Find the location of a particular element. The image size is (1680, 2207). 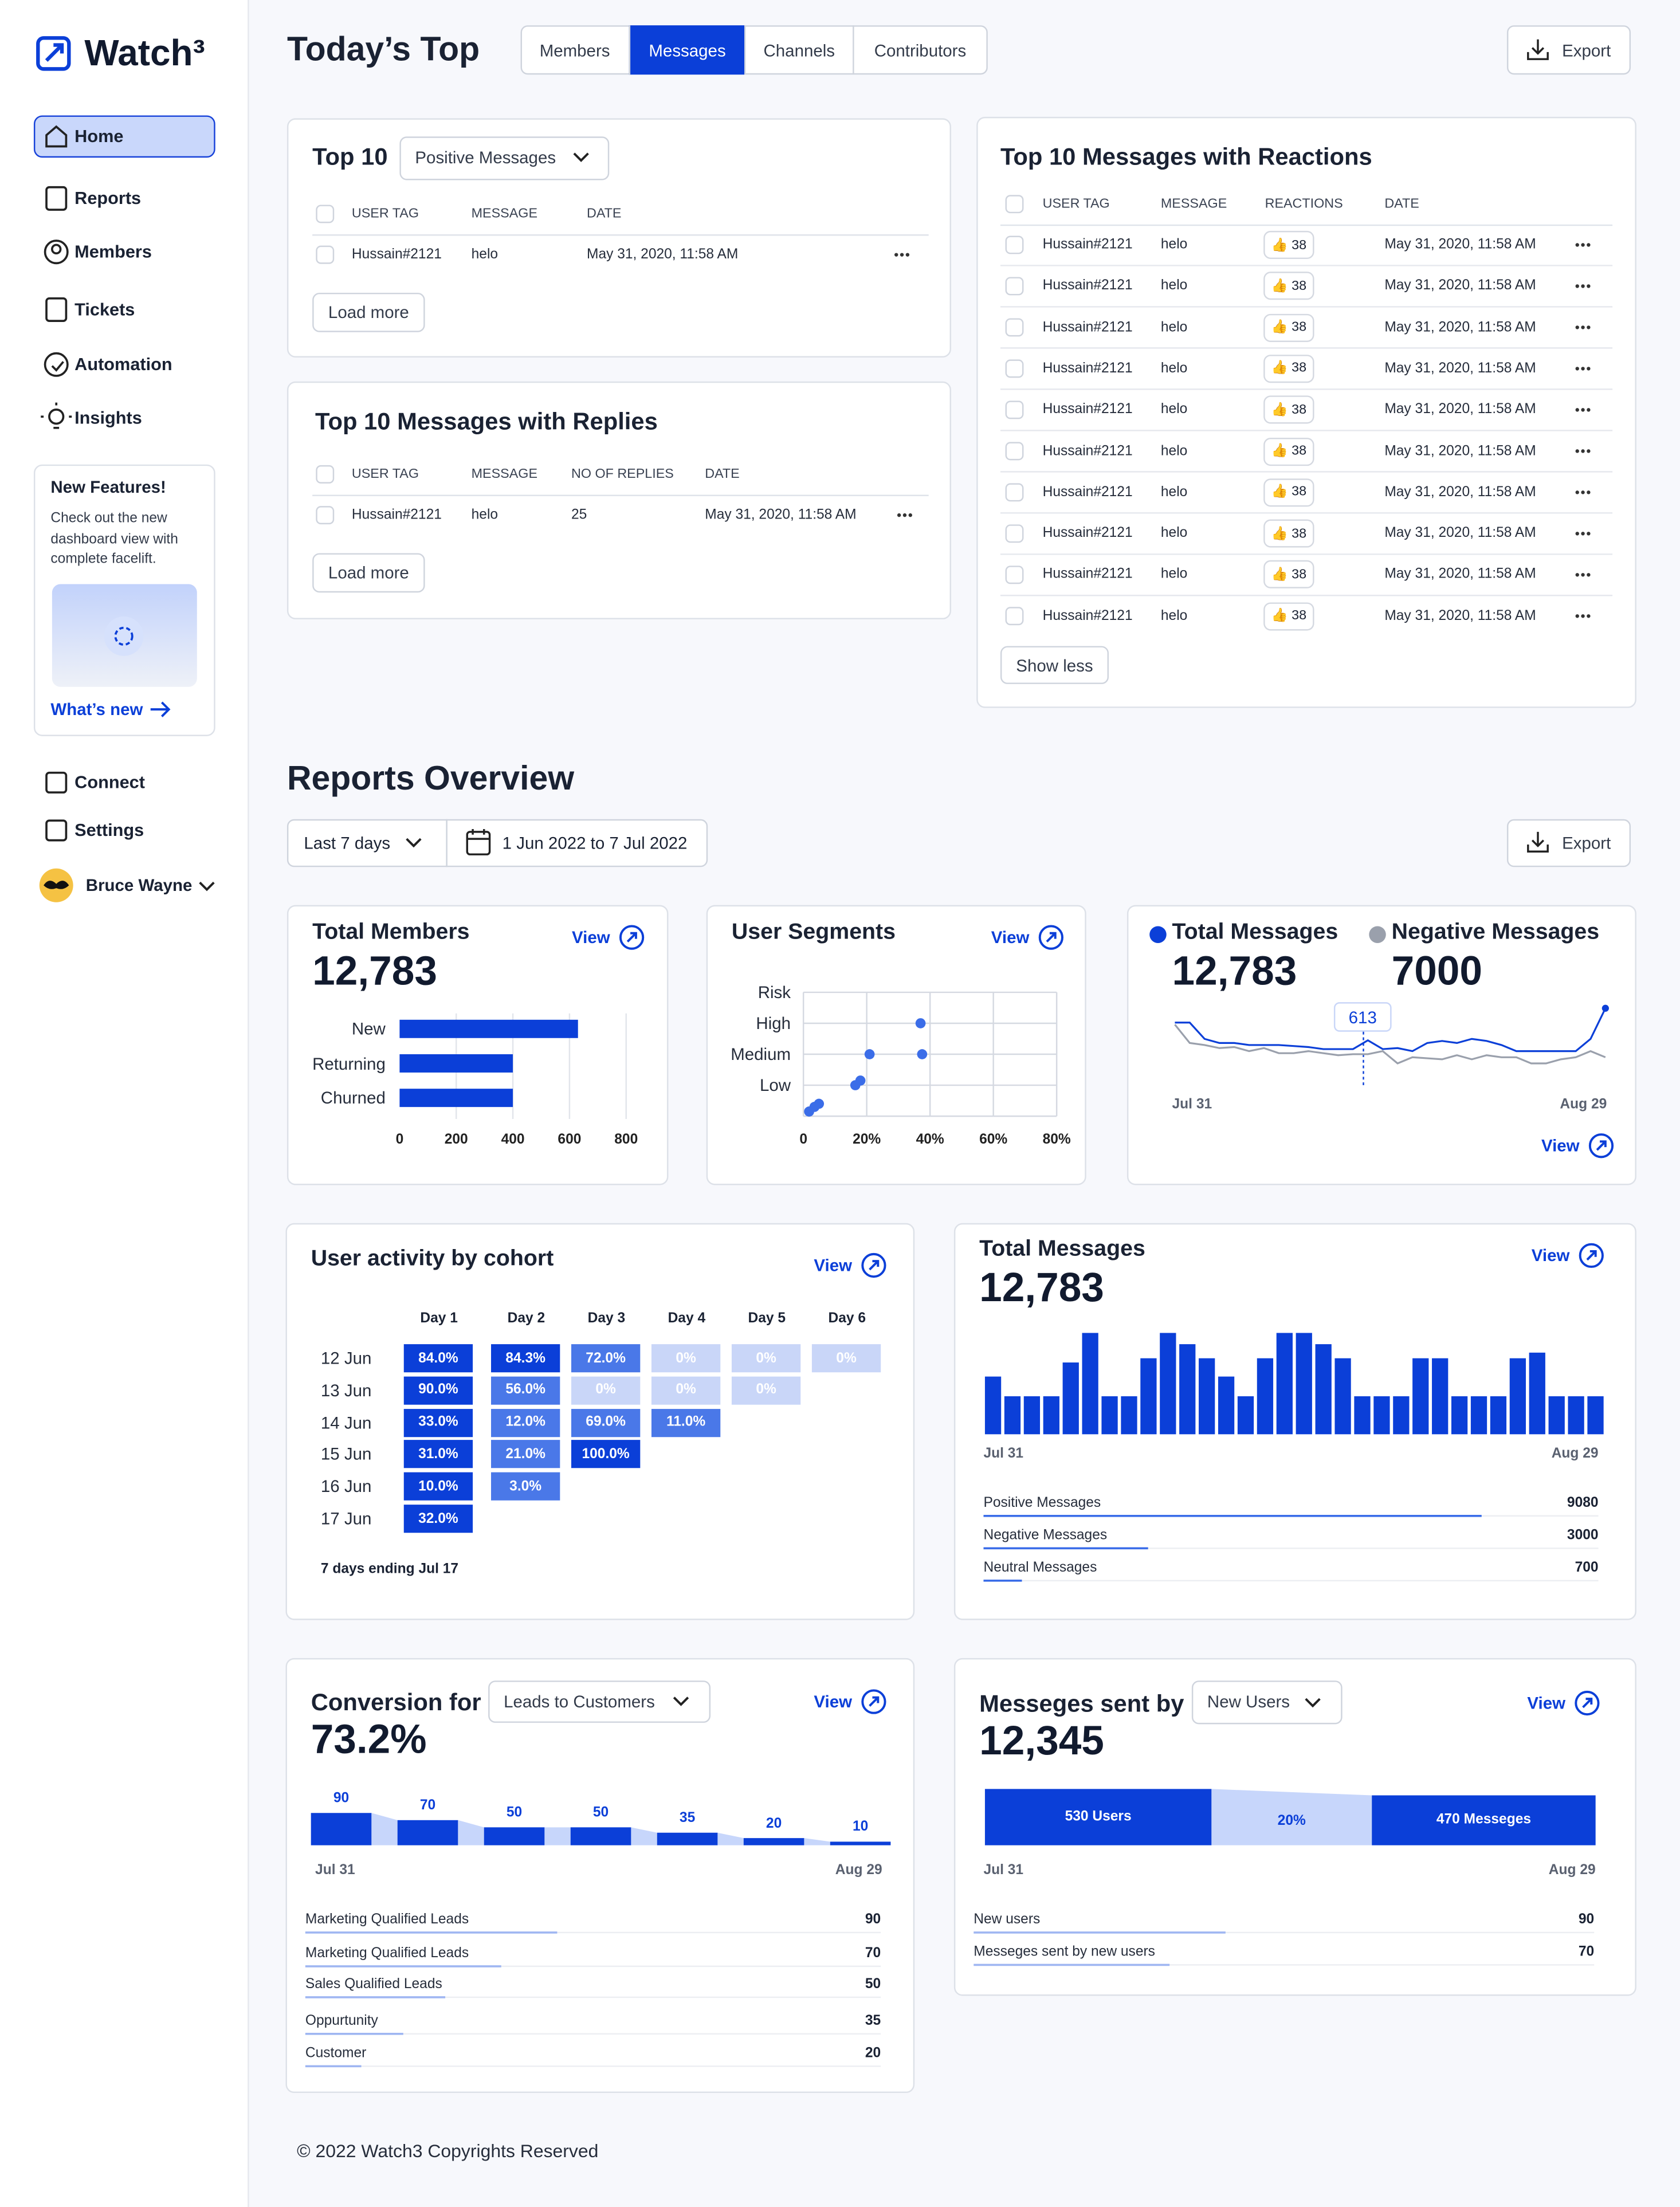

cohort-cell: 56.0% is located at coordinates (525, 1390).